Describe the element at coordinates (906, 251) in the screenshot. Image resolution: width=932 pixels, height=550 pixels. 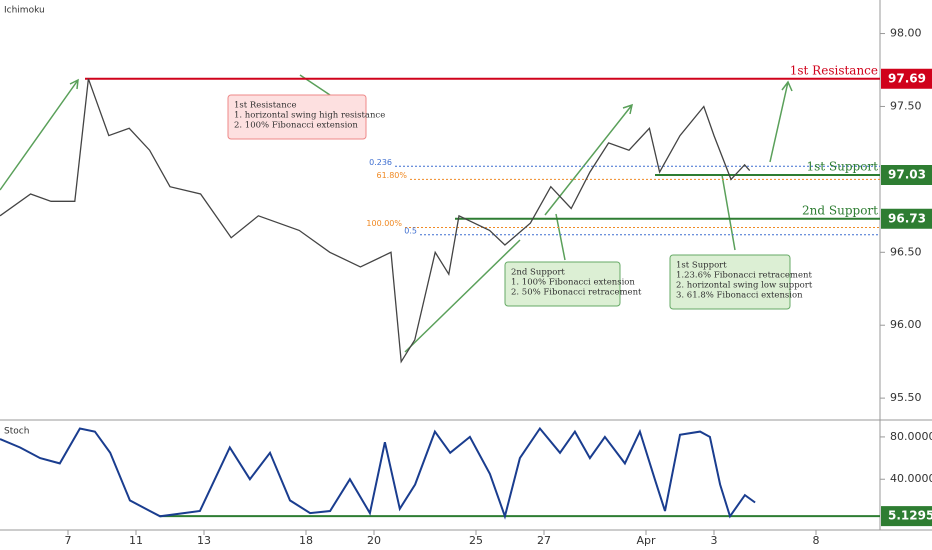
I see `y-tick-label: 96.50` at that location.